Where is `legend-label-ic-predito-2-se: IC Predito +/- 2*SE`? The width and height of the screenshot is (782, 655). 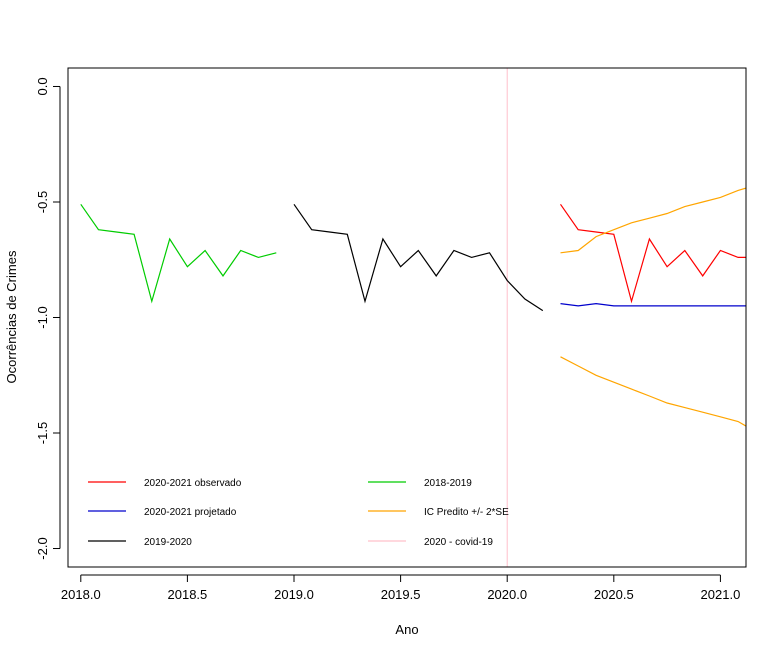 legend-label-ic-predito-2-se: IC Predito +/- 2*SE is located at coordinates (466, 512).